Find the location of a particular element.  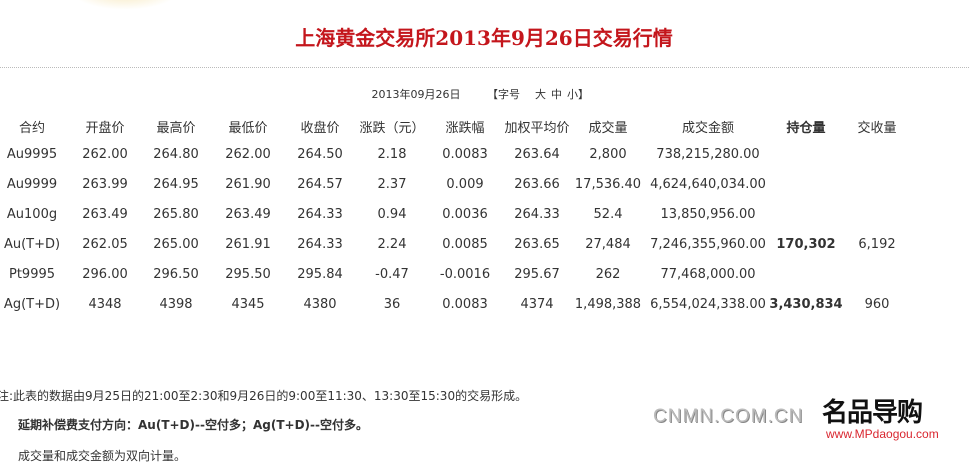

cell: 295.84 is located at coordinates (320, 274).